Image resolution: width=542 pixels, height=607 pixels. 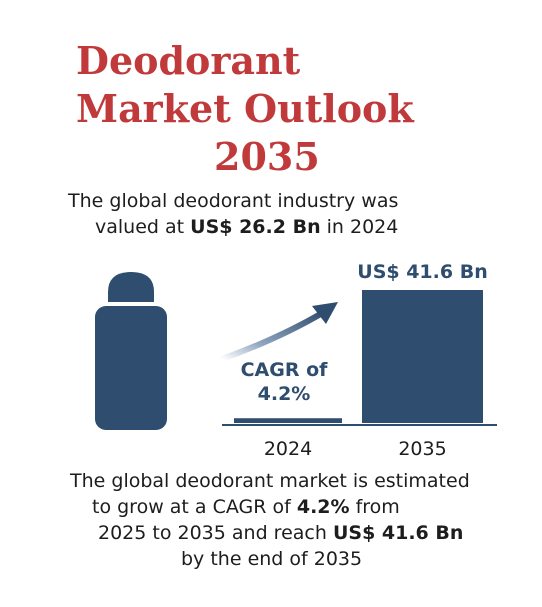 I want to click on cagr-annotation-line-2: 4.2%, so click(x=284, y=394).